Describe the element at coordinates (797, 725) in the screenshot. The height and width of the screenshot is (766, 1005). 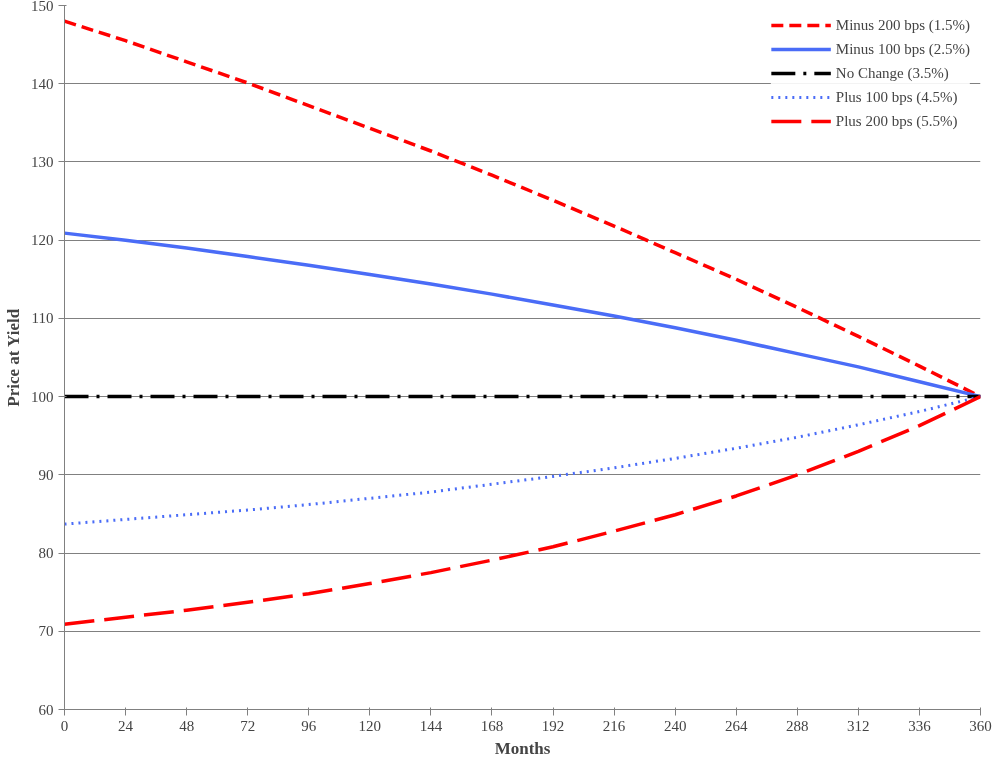
I see `x-tick-label: 288` at that location.